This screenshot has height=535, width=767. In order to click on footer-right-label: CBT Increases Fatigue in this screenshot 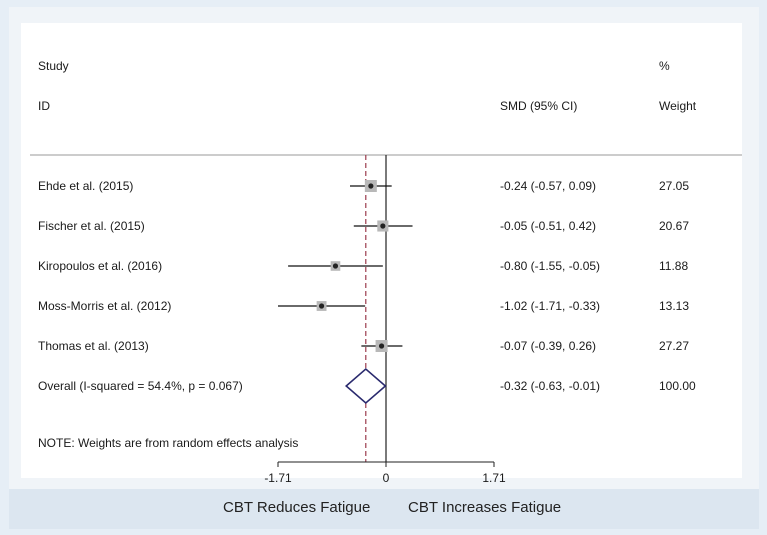, I will do `click(485, 507)`.